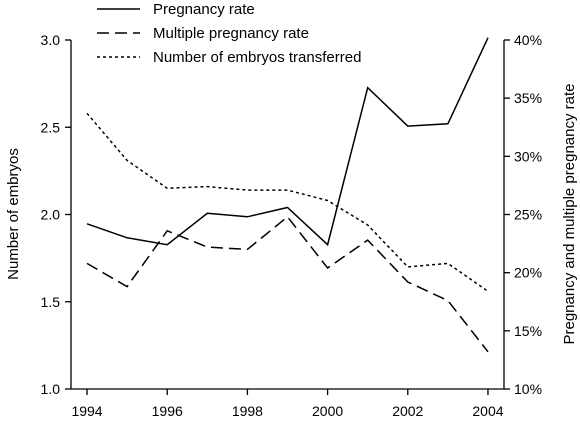 The width and height of the screenshot is (580, 427). Describe the element at coordinates (528, 40) in the screenshot. I see `right-tick-label: 40%` at that location.